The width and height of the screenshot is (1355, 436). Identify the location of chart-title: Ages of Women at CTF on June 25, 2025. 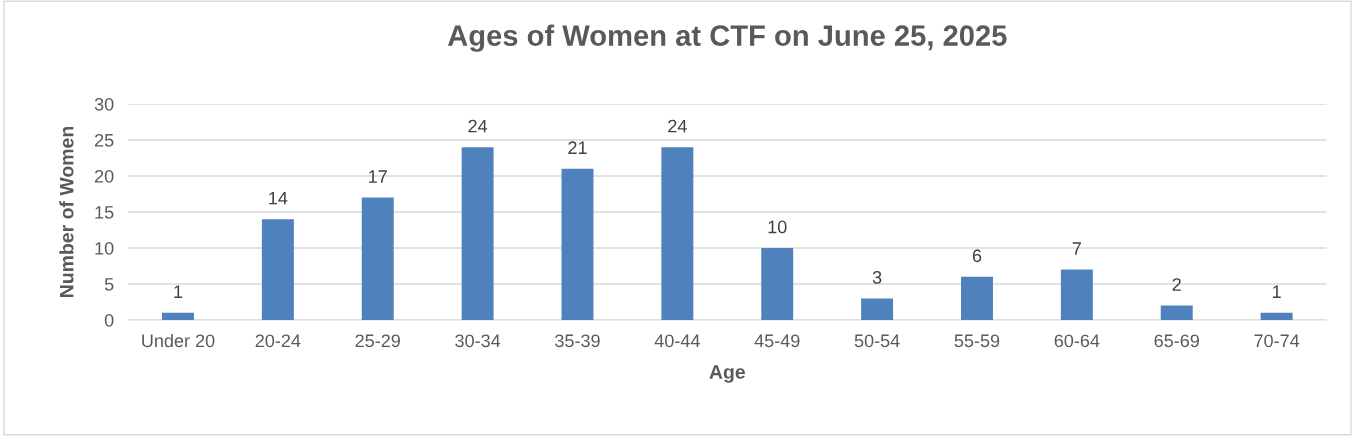
(727, 38).